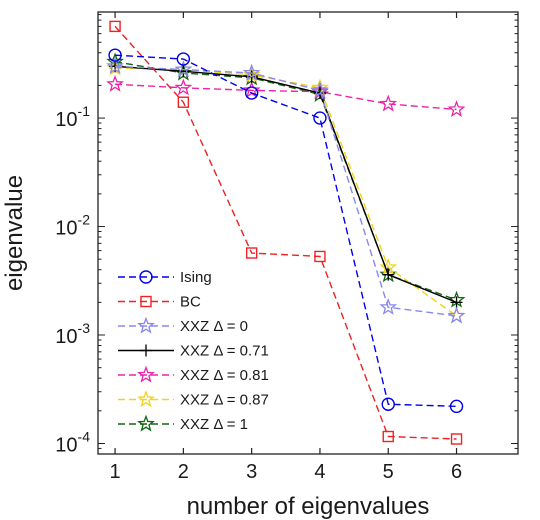 The height and width of the screenshot is (520, 540). I want to click on legend-entry: XXZ Δ = 0.87, so click(193, 399).